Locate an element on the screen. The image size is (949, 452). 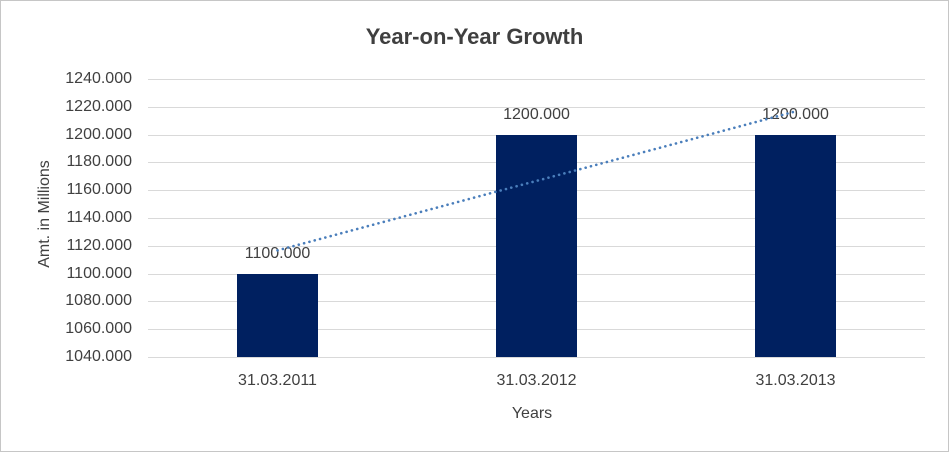
y-tick-label: 1200.000 is located at coordinates (98, 134).